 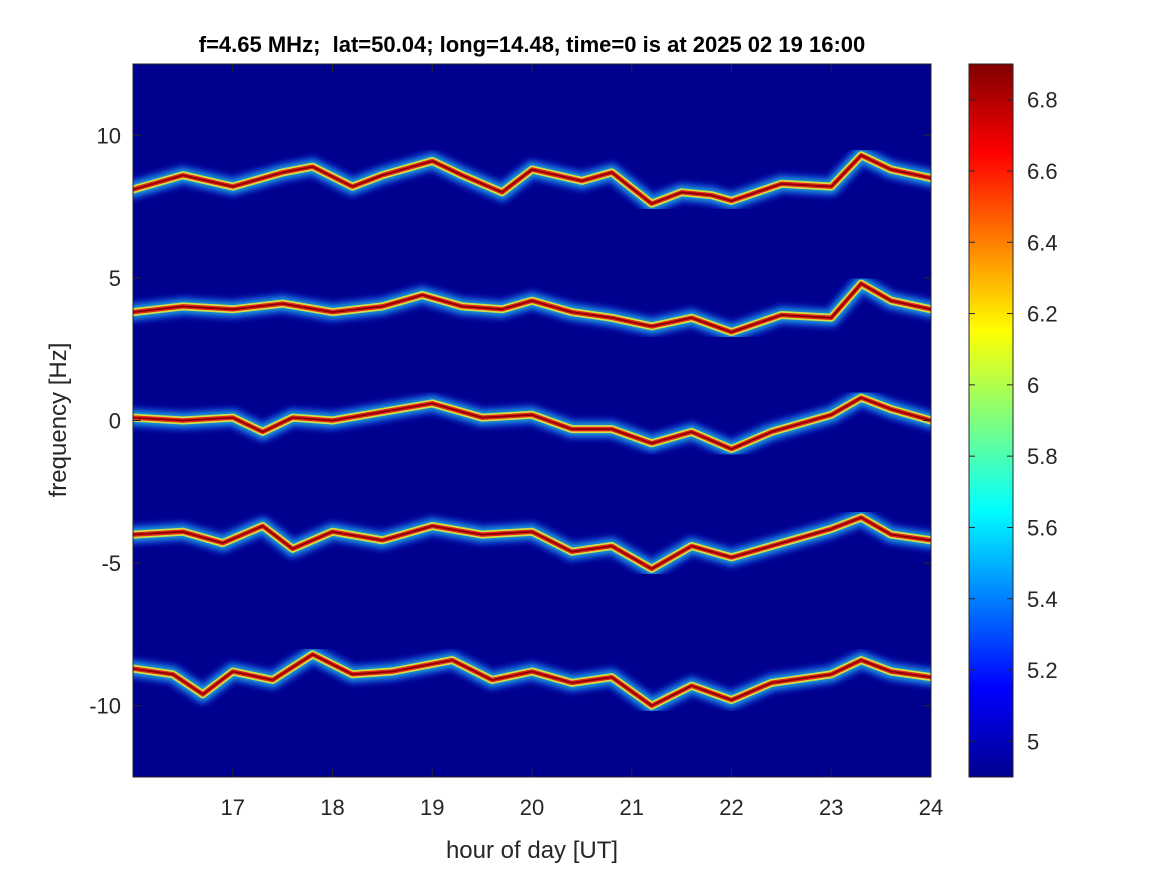 I want to click on colorbar-tick-label: 6.6, so click(x=1042, y=171).